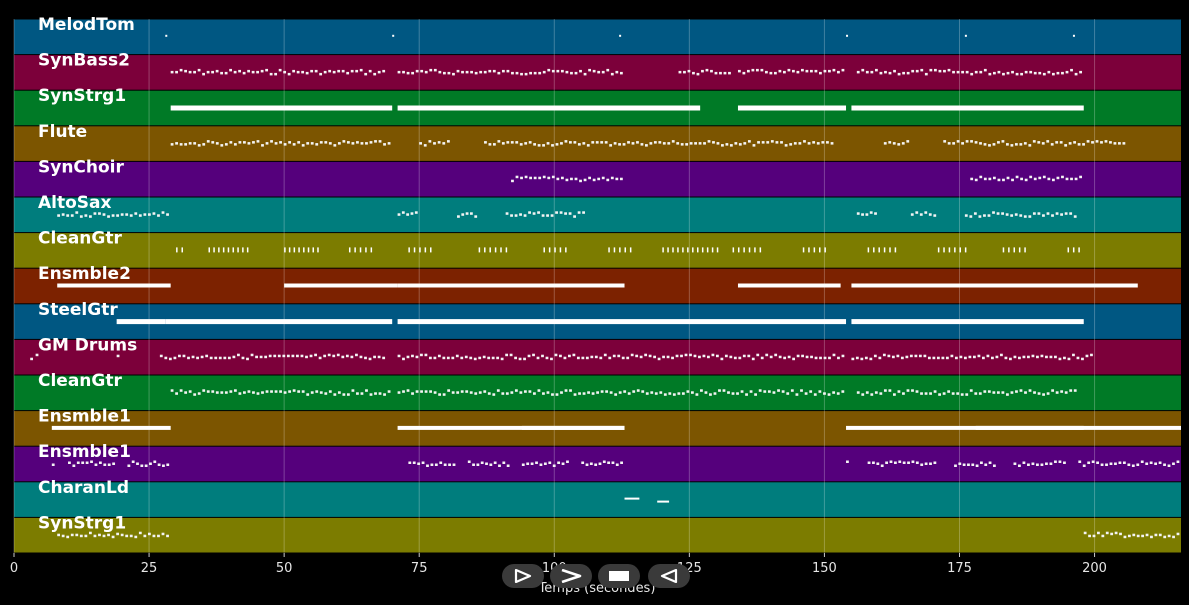  Describe the element at coordinates (82, 523) in the screenshot. I see `track-label: SynStrg1` at that location.